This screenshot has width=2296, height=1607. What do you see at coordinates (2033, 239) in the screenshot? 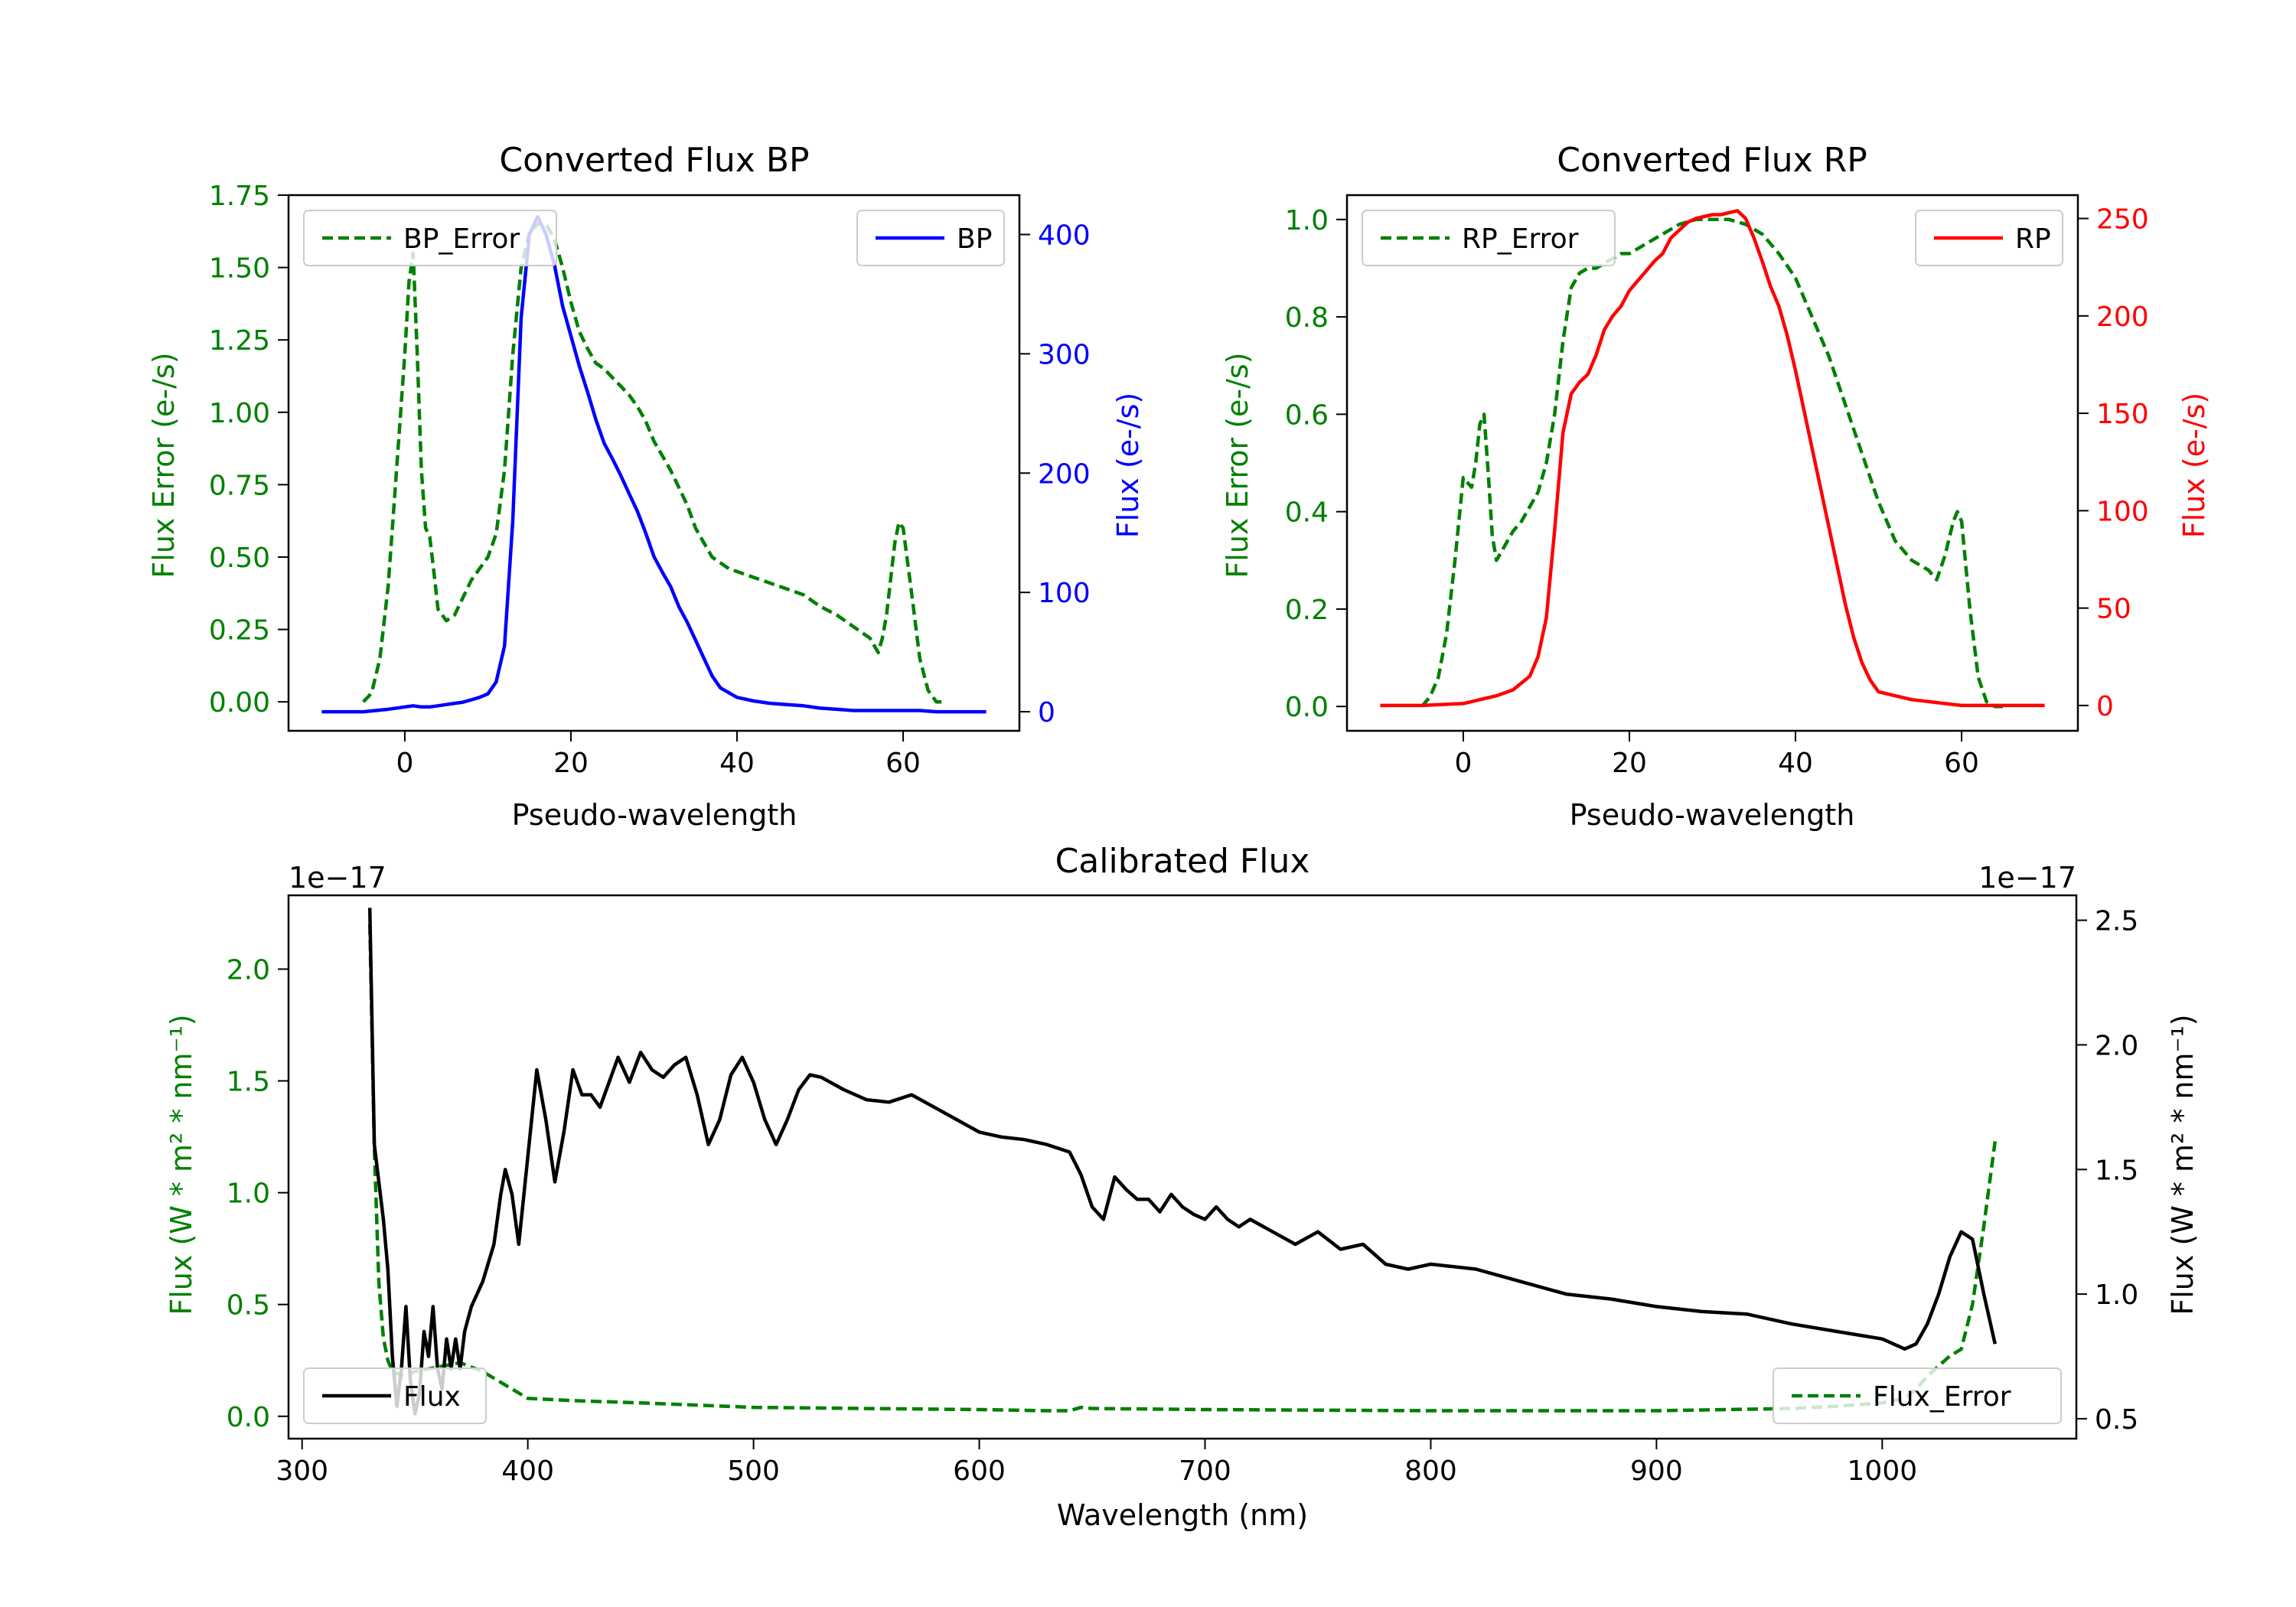
I see `legend-label: RP` at bounding box center [2033, 239].